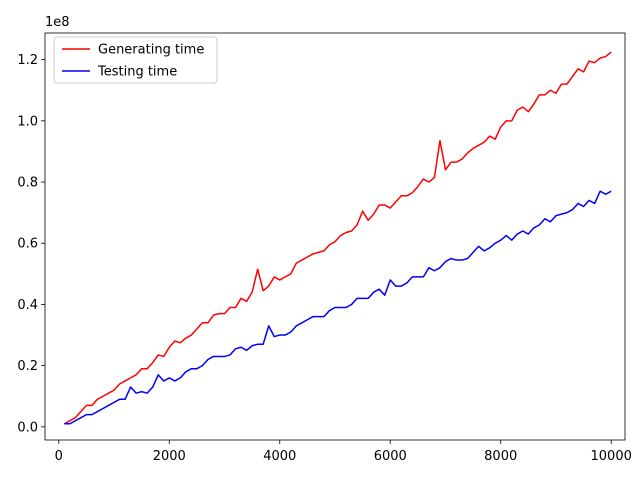 The image size is (640, 480). What do you see at coordinates (27, 427) in the screenshot?
I see `y-tick-label: 0.0` at bounding box center [27, 427].